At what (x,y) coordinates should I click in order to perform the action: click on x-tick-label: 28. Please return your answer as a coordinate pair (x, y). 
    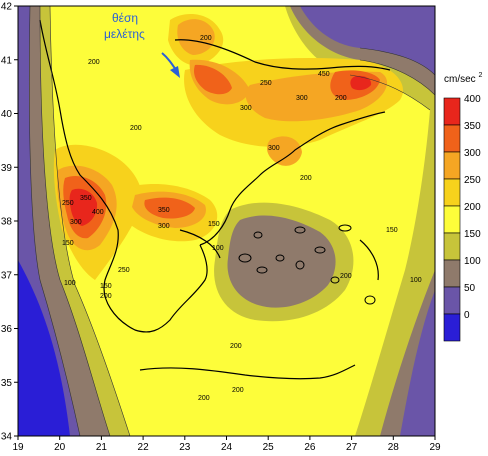
    Looking at the image, I should click on (394, 447).